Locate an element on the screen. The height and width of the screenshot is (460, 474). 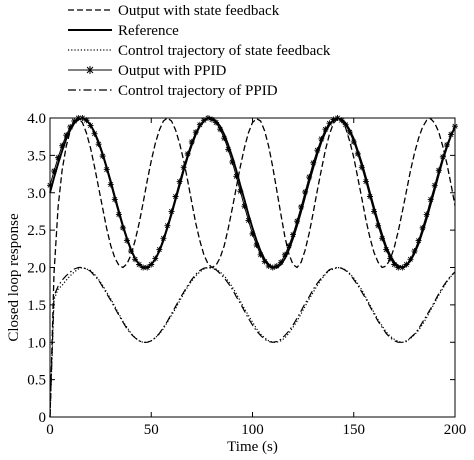
y-tick-label: 2.0 is located at coordinates (36, 269).